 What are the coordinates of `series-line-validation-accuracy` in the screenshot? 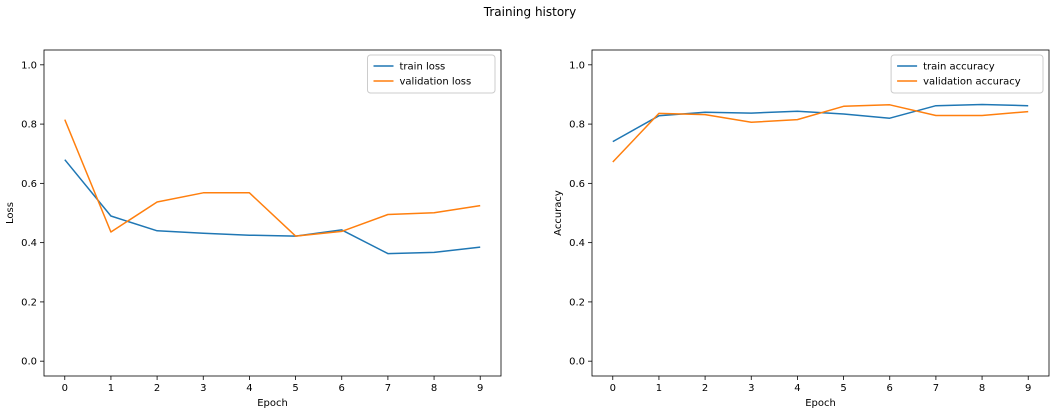 It's located at (820, 133).